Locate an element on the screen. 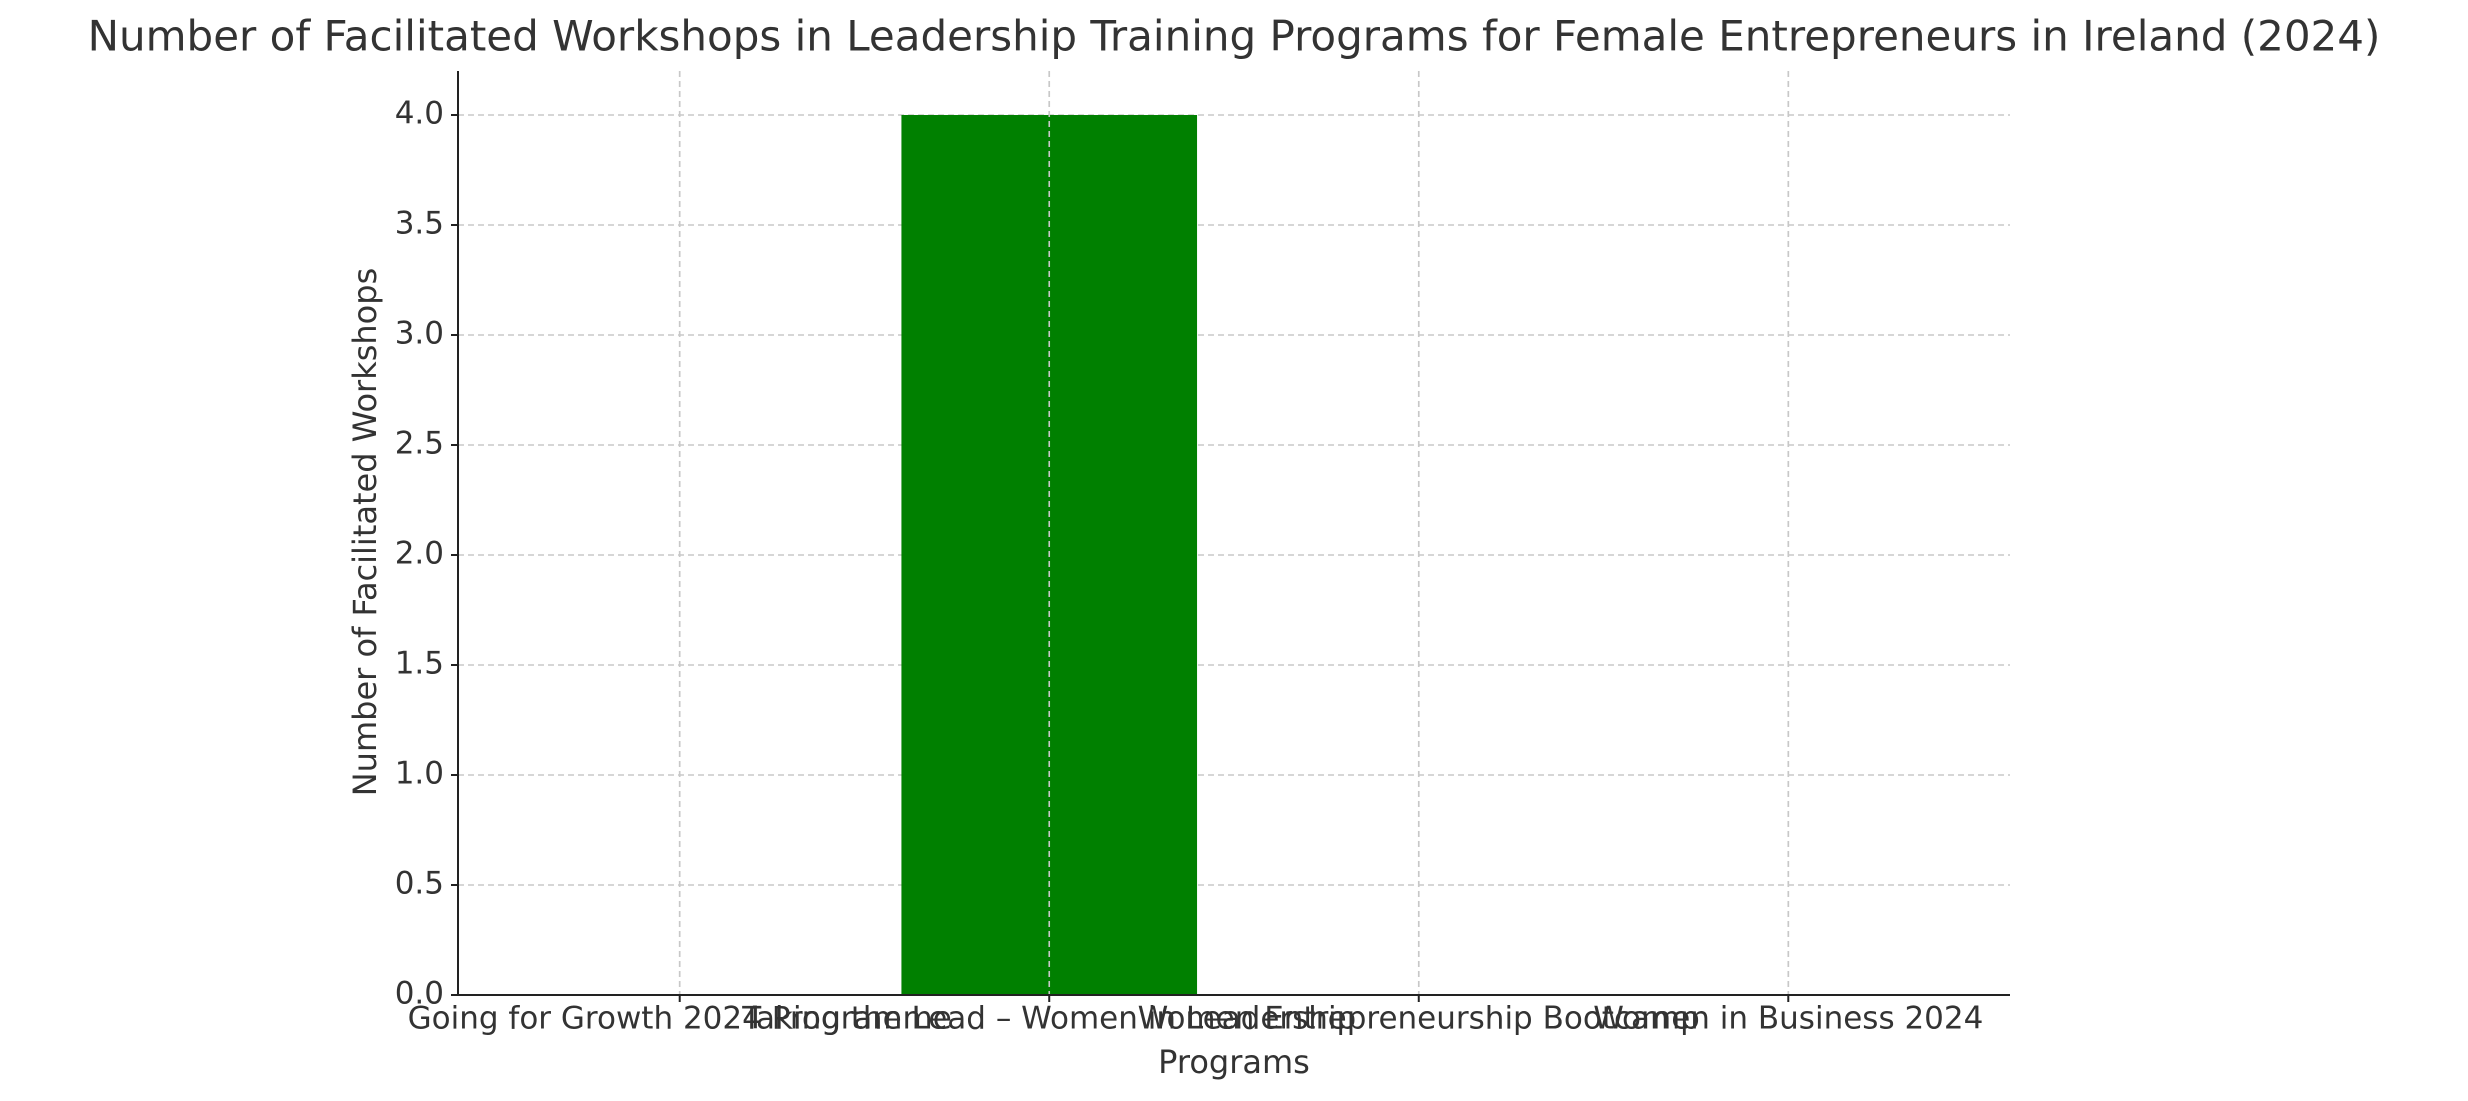 The height and width of the screenshot is (1101, 2468). y-tick-label: 1.5 is located at coordinates (419, 664).